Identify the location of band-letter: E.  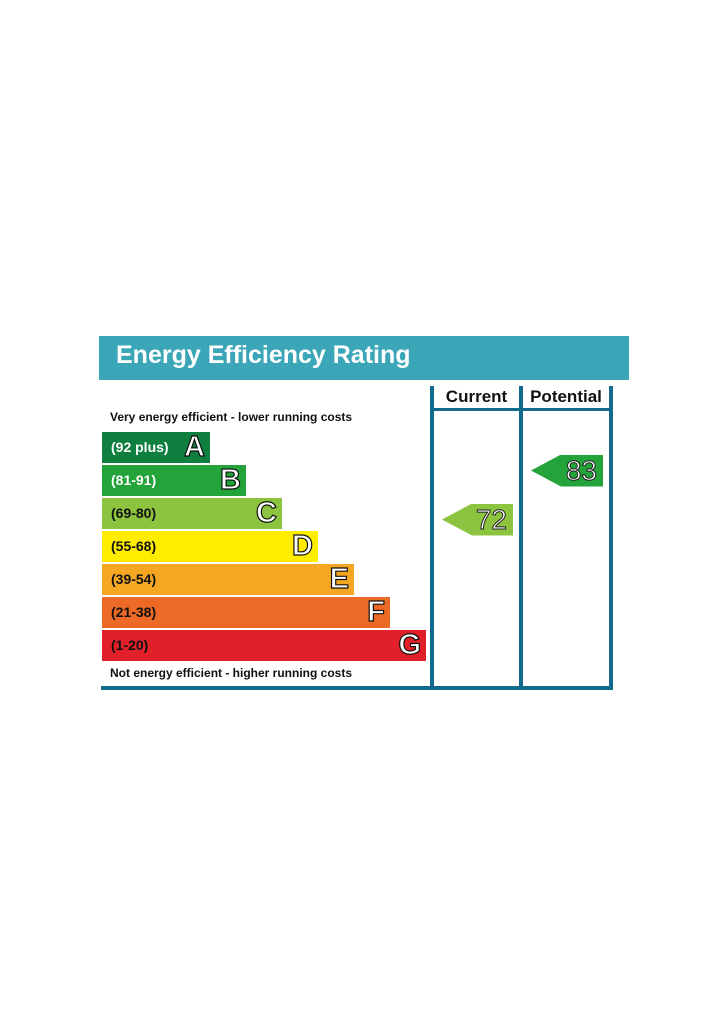
(339, 578).